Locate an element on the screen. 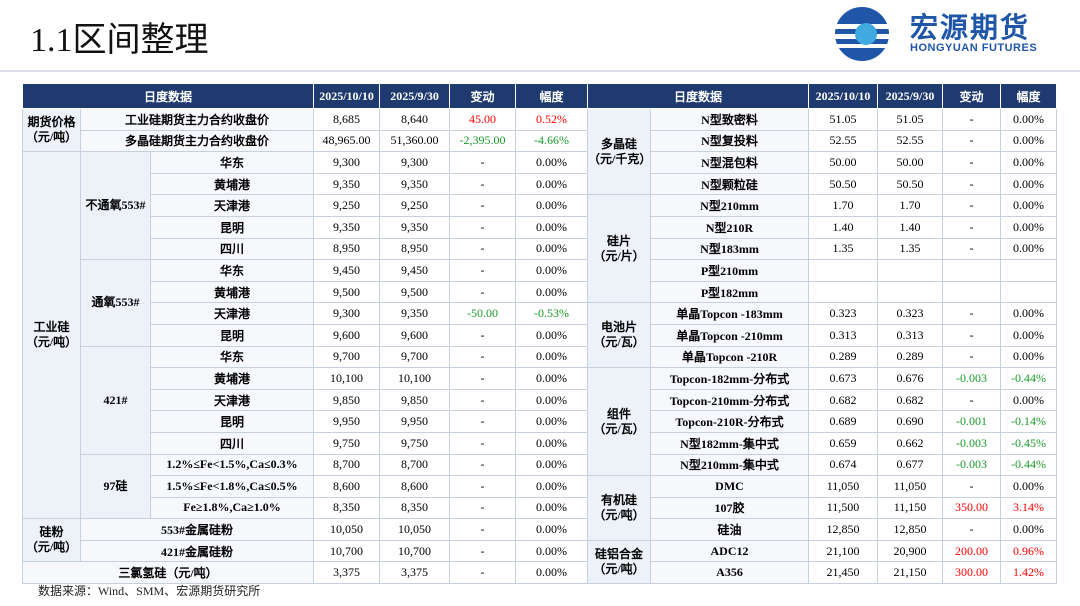 The image size is (1080, 606). group-unit: （元/瓦） is located at coordinates (619, 342).